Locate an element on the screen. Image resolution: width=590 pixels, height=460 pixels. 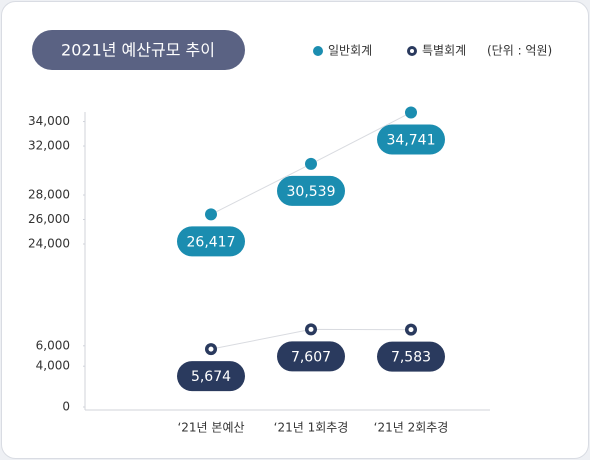
value-label: 5,674 is located at coordinates (211, 377).